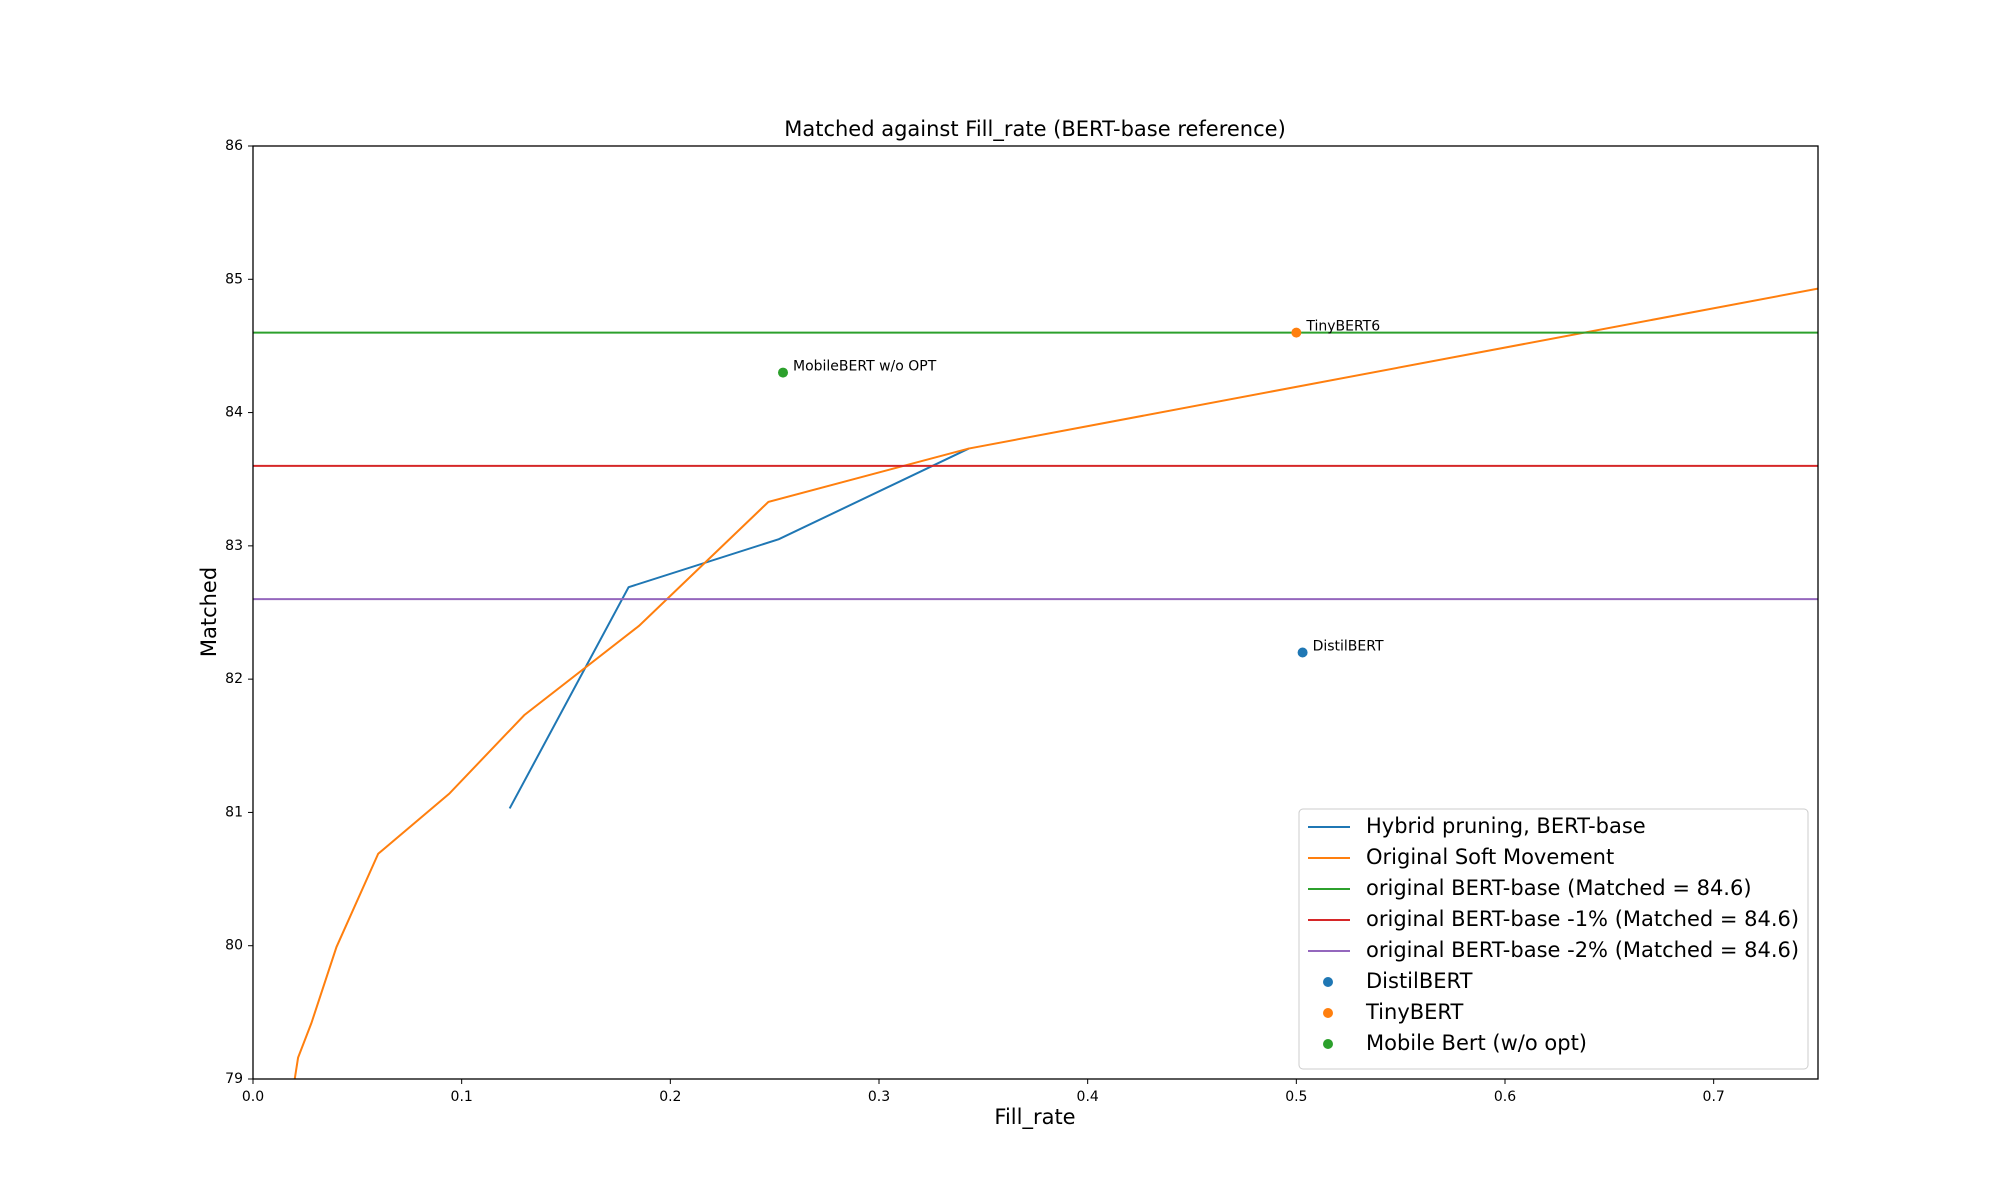  Describe the element at coordinates (1348, 646) in the screenshot. I see `annotation: DistilBERT` at that location.